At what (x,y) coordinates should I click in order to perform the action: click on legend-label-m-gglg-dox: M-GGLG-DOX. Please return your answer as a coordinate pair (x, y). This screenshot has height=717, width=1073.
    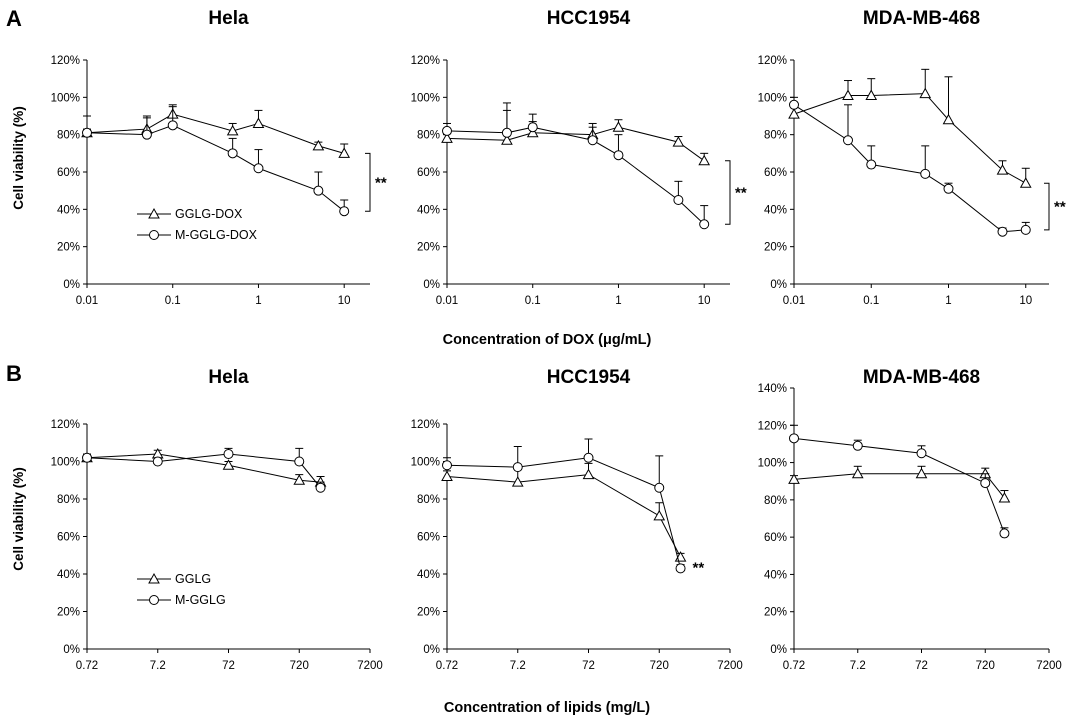
    Looking at the image, I should click on (216, 235).